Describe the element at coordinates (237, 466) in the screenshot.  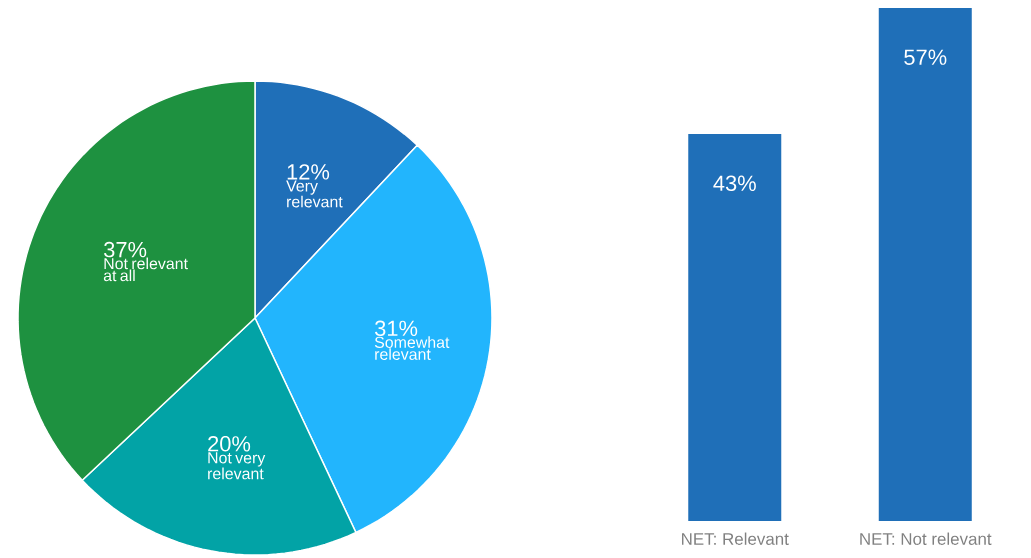
I see `slice-label: Not very relevant` at that location.